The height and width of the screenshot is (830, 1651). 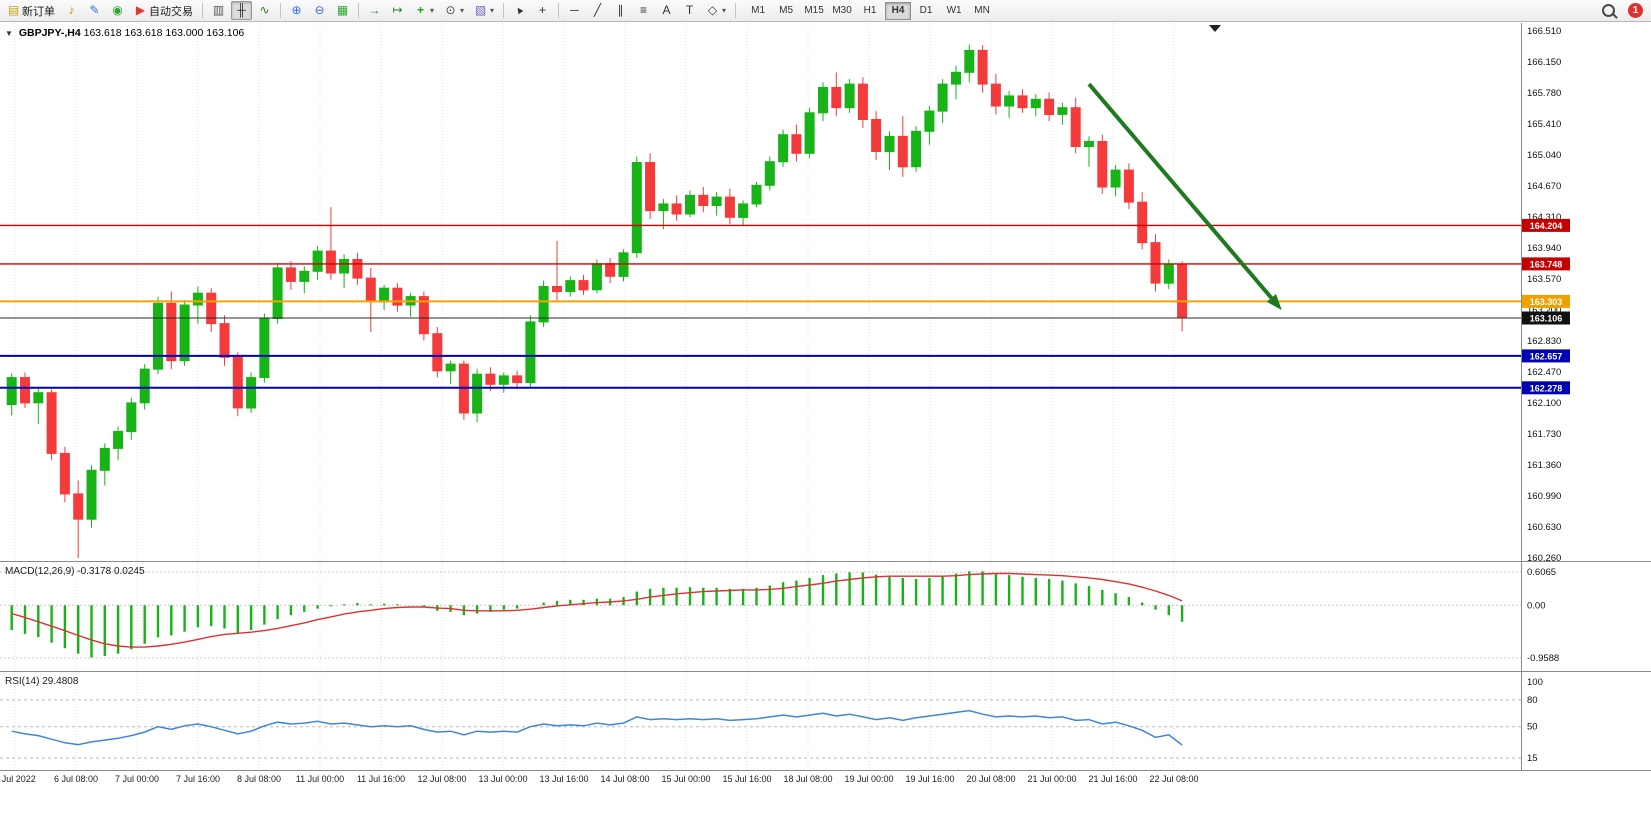 I want to click on rsi-pane: 100 80 50 15, so click(x=771, y=720).